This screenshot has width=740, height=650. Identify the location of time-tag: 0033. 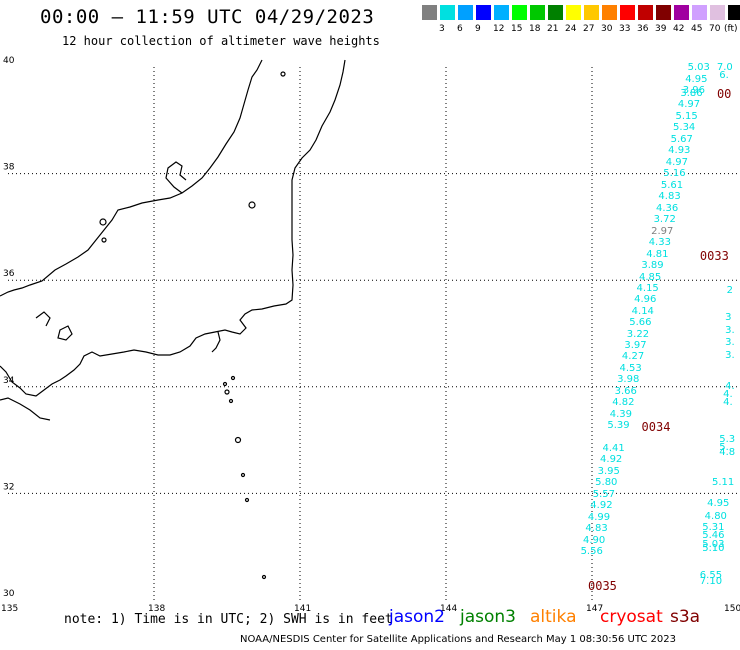
(714, 256).